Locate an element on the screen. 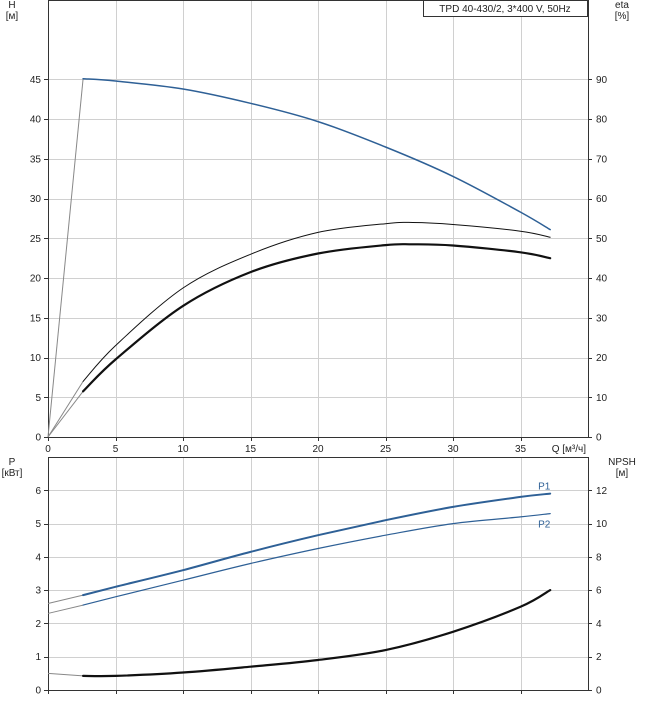  power-npsh-P2-extension-line is located at coordinates (65, 609).